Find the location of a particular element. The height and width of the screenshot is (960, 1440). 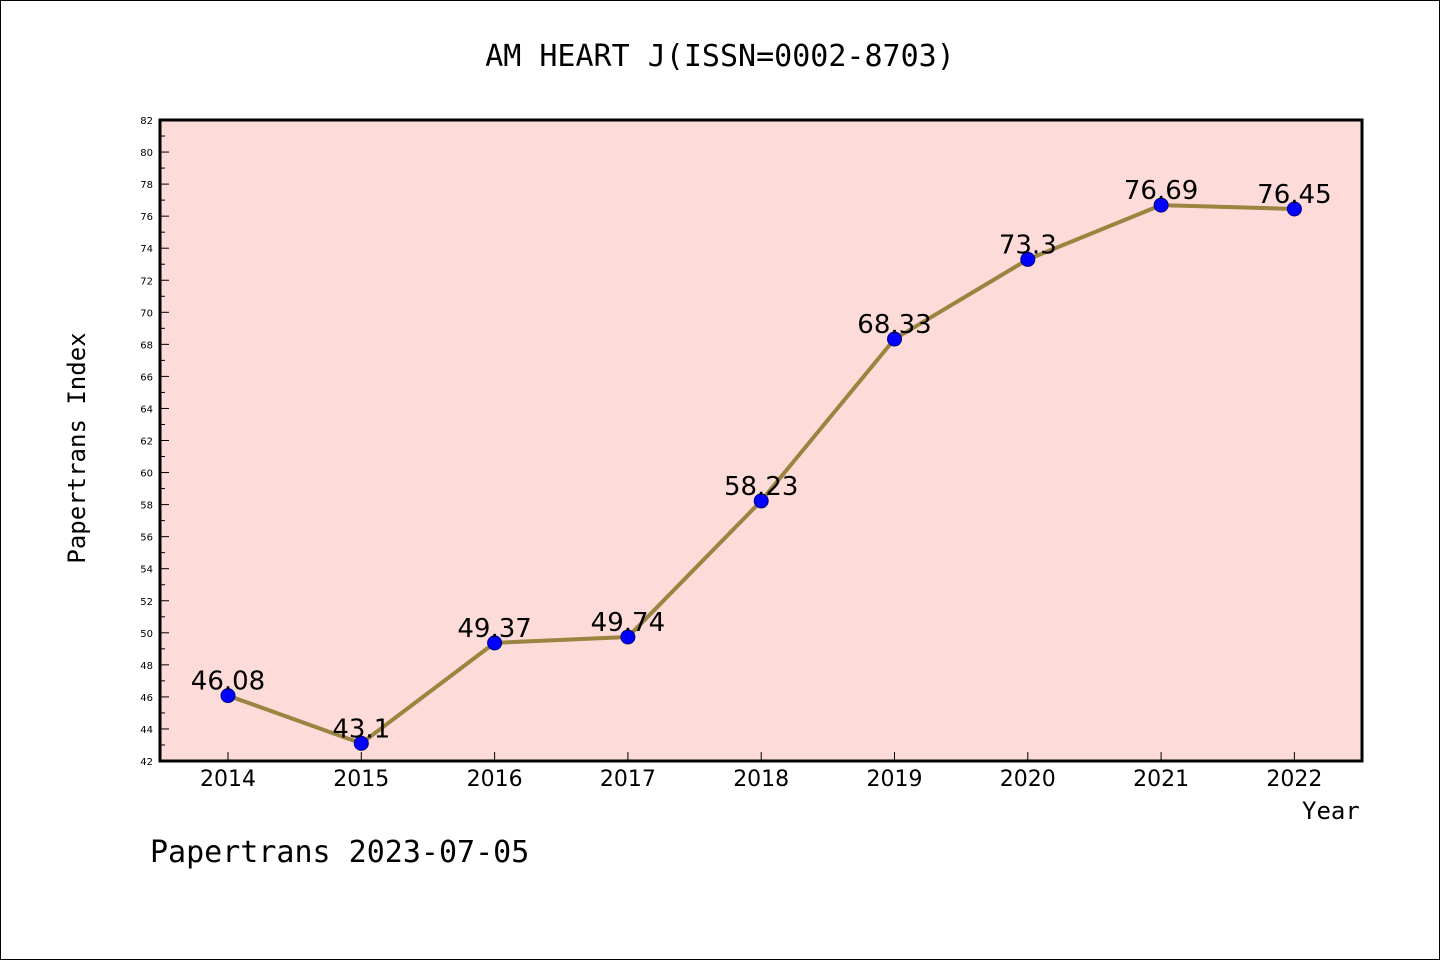

x-tick-label: 2021 is located at coordinates (1161, 779).